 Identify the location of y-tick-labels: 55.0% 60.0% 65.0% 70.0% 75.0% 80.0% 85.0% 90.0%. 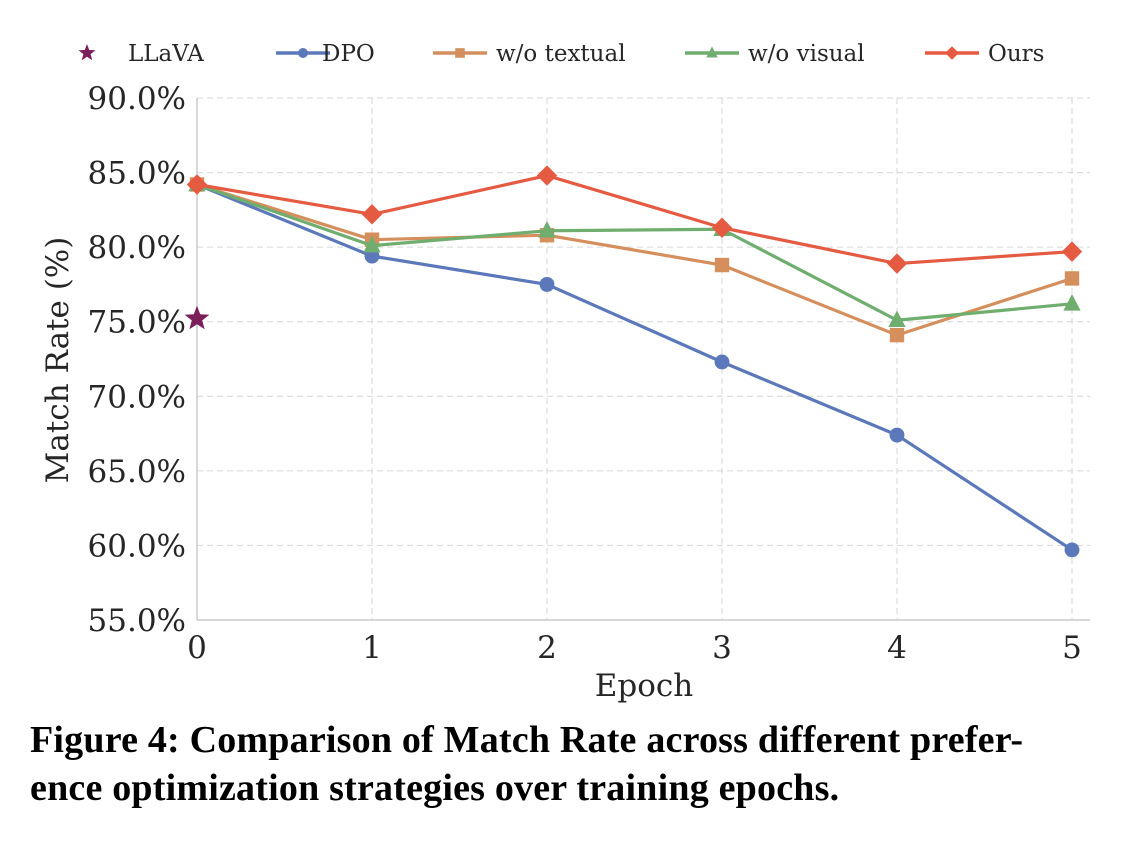
(137, 360).